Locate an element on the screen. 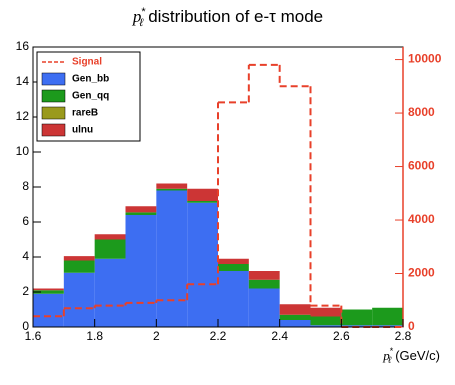  x-tick-label: 1.6 is located at coordinates (33, 336).